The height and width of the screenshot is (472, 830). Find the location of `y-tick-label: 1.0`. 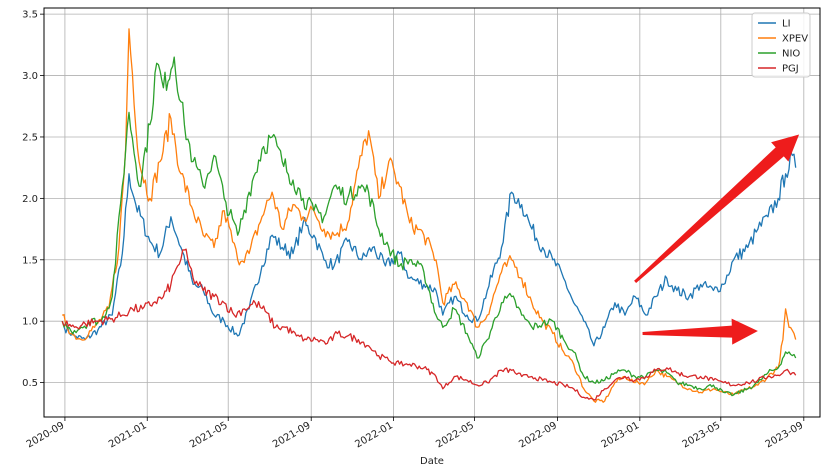

y-tick-label: 1.0 is located at coordinates (30, 322).